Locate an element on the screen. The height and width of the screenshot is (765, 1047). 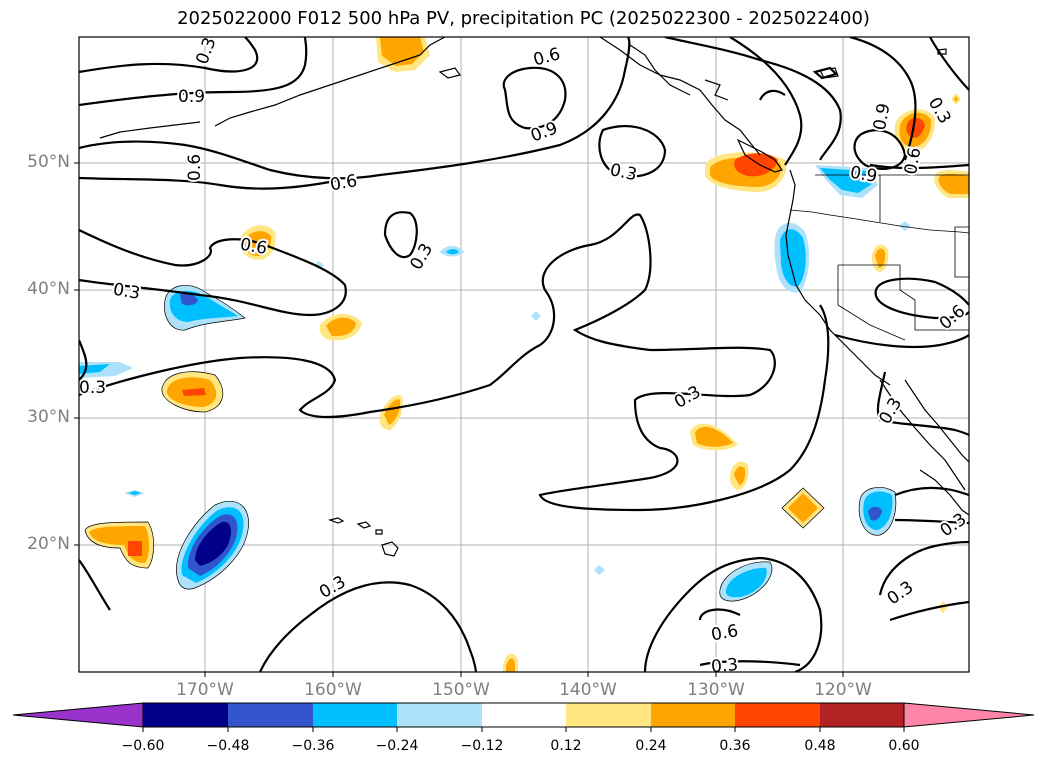
lat-label-50n: 50°N is located at coordinates (48, 162).